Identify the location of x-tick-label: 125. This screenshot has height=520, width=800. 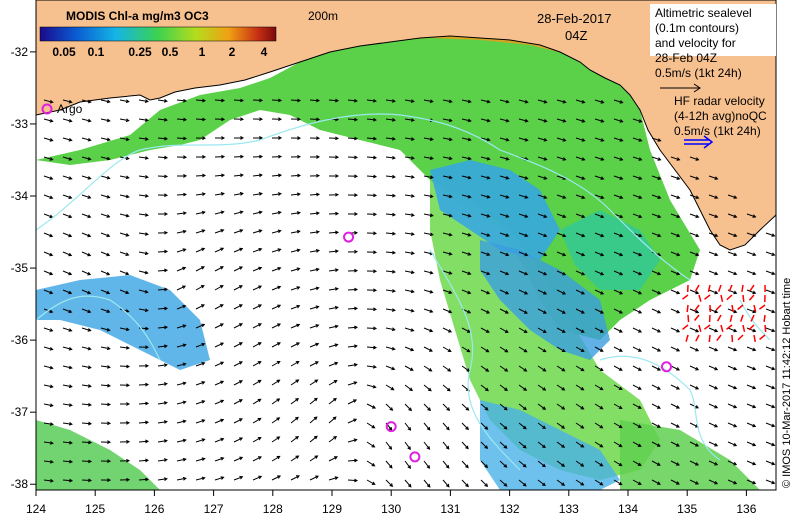
(95, 509).